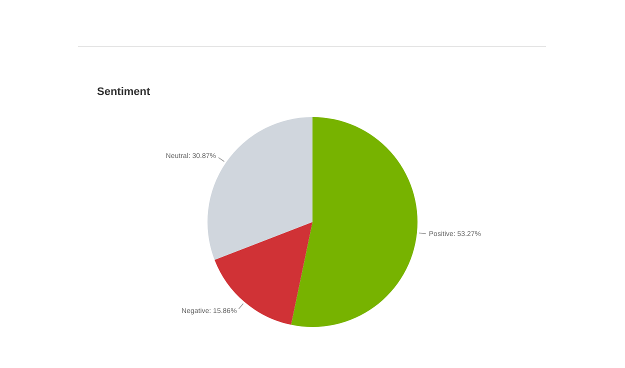  I want to click on chart-title: Sentiment, so click(123, 92).